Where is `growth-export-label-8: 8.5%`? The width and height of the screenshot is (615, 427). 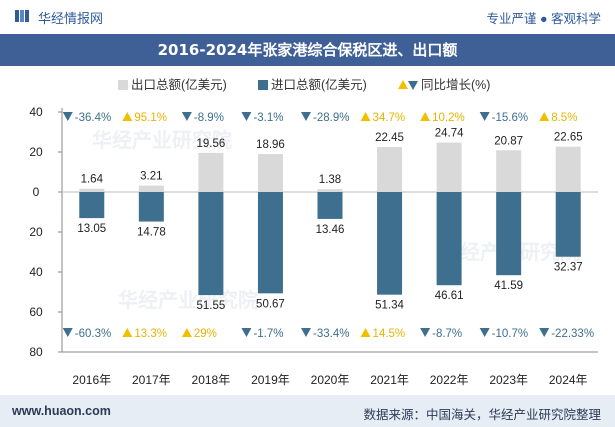
growth-export-label-8: 8.5% is located at coordinates (564, 118).